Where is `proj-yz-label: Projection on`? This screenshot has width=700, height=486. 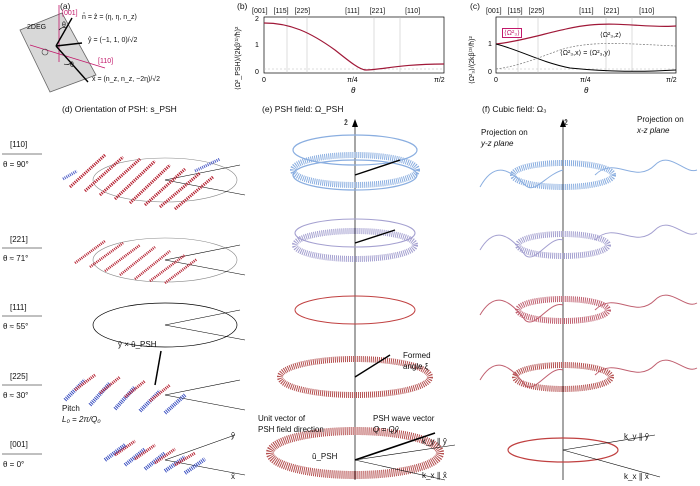 proj-yz-label: Projection on is located at coordinates (504, 132).